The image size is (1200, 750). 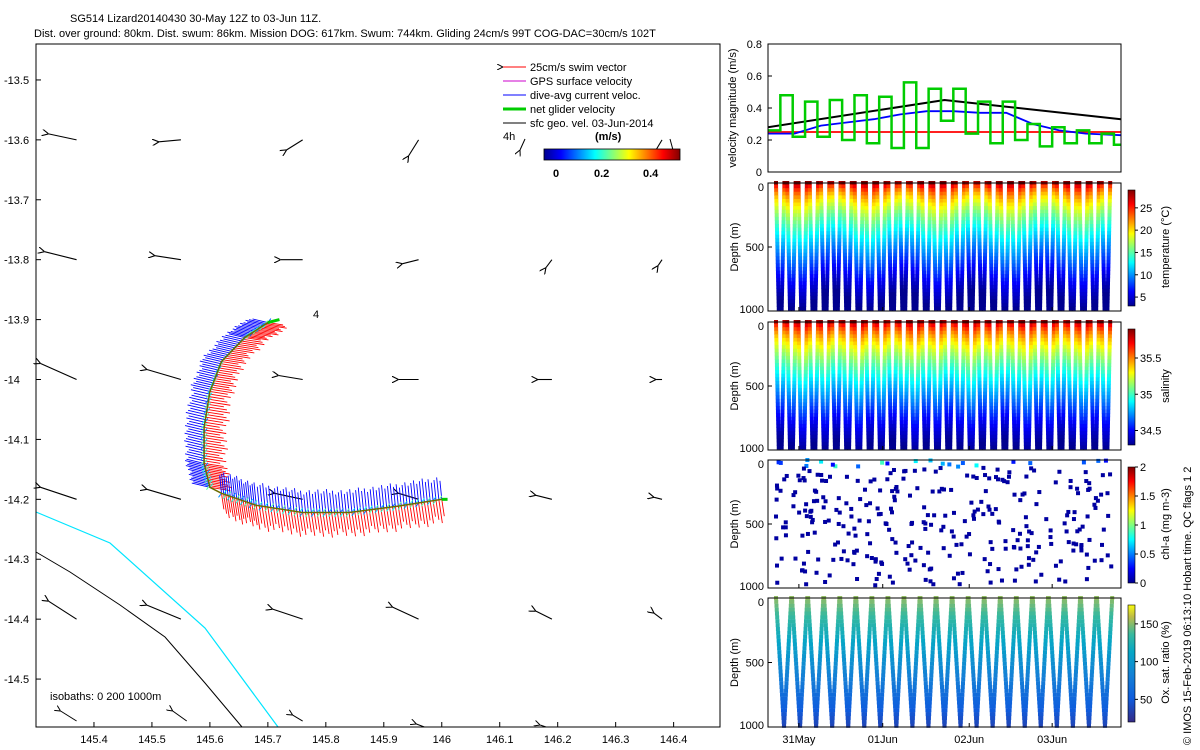 What do you see at coordinates (1146, 395) in the screenshot?
I see `colorbar-tick-label: 35` at bounding box center [1146, 395].